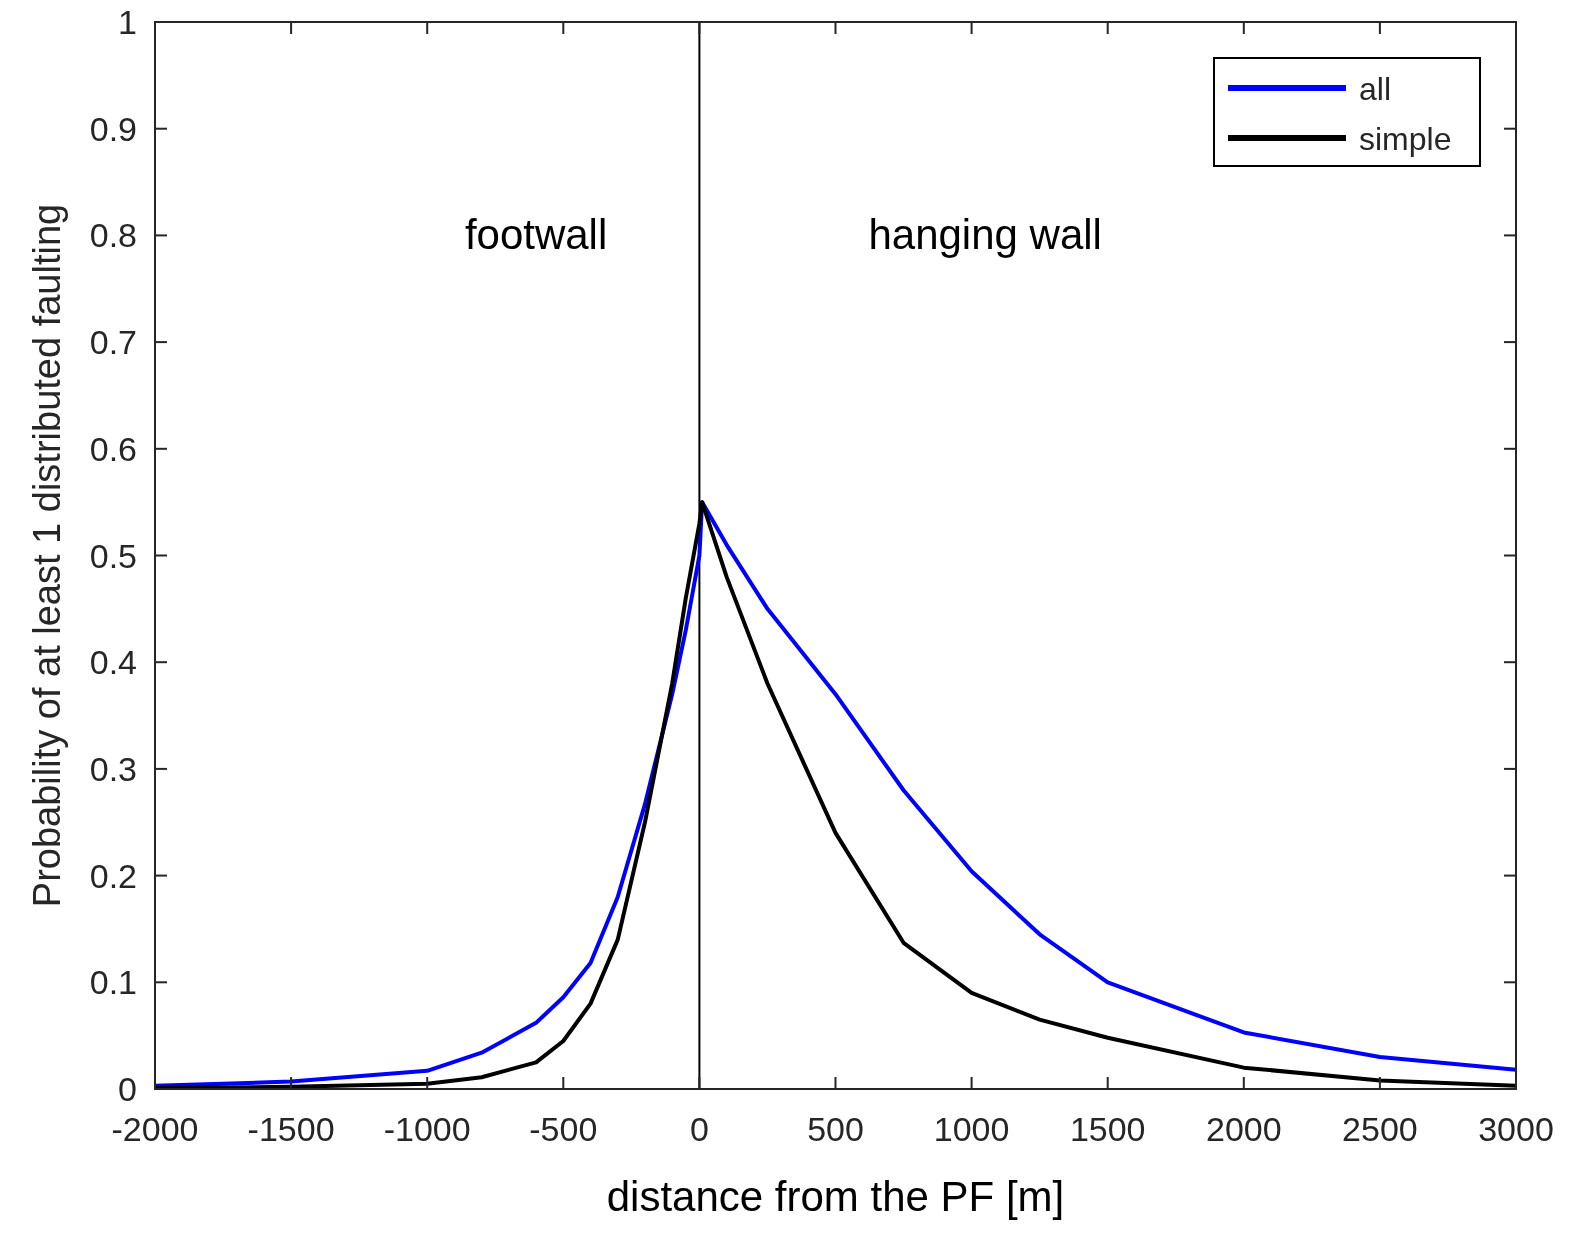 This screenshot has height=1243, width=1570. I want to click on x-tick-label: 2500, so click(1380, 1129).